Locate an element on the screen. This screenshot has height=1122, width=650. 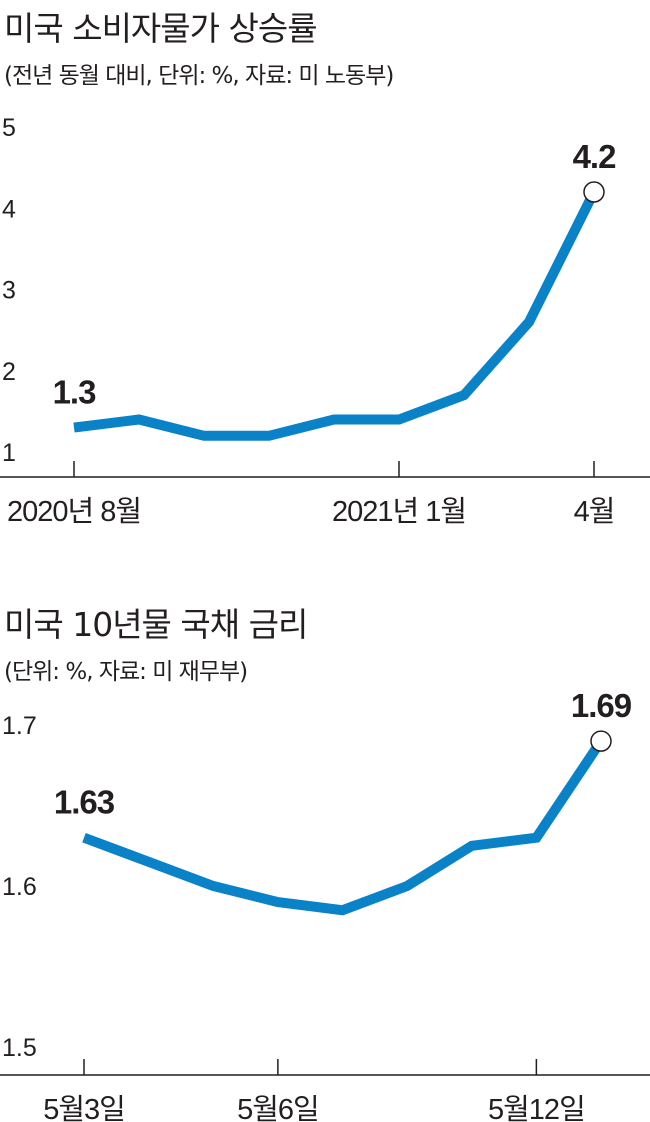
treasury-y-tick-label: 1.5 is located at coordinates (19, 1048).